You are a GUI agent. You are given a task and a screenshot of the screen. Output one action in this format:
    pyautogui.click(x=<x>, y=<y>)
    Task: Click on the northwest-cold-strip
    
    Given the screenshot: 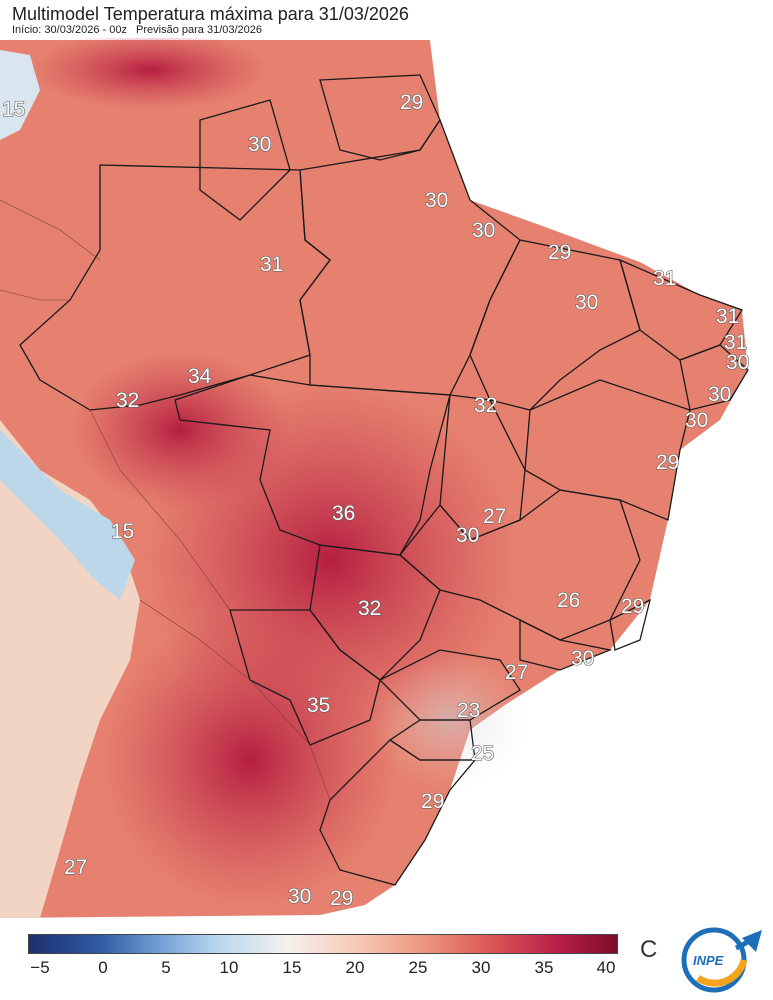 What is the action you would take?
    pyautogui.click(x=20, y=95)
    